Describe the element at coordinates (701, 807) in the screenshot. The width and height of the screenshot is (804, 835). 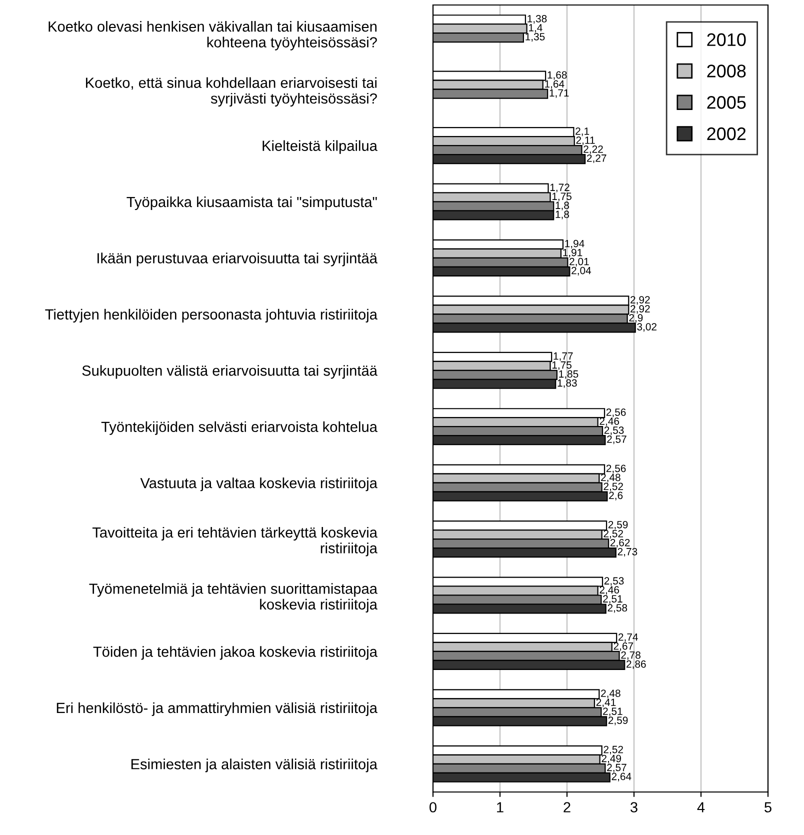
I see `x-tick-label: 4` at that location.